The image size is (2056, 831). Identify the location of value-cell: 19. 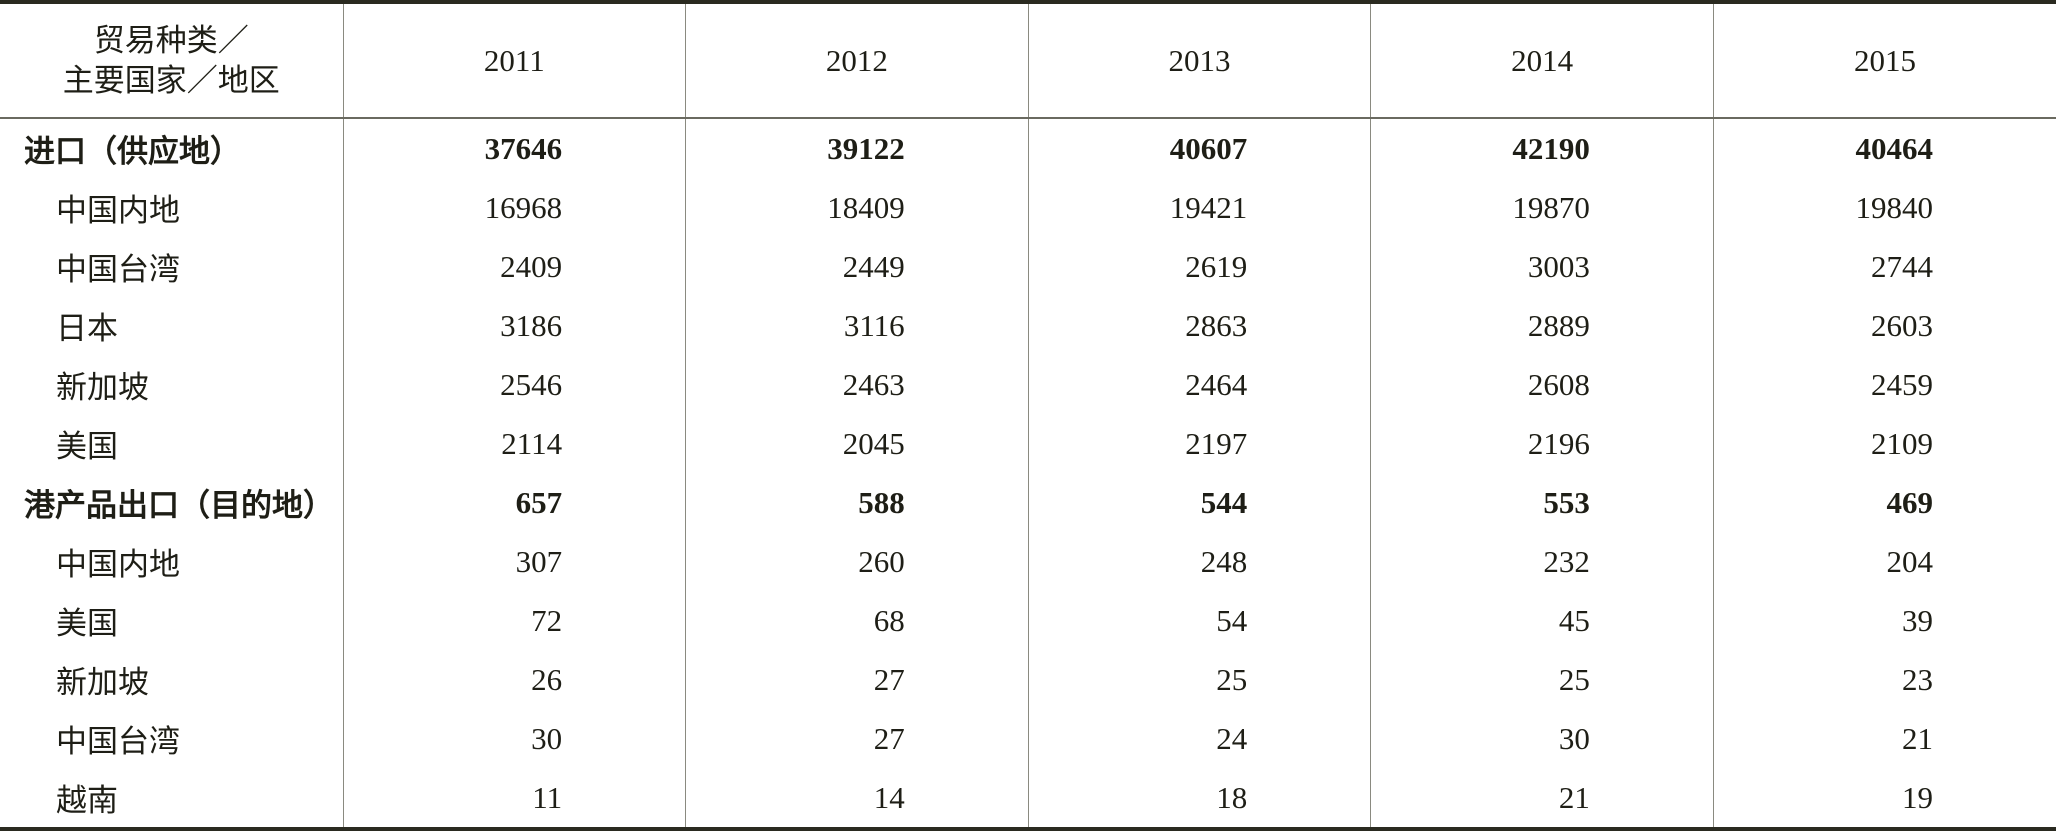
(1884, 798).